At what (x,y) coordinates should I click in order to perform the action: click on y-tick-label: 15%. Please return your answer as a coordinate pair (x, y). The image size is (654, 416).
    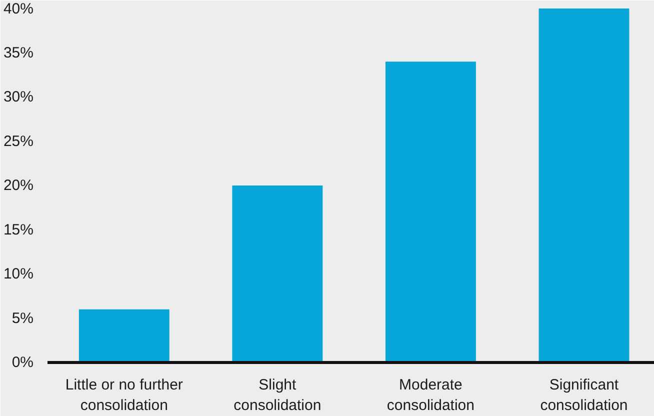
    Looking at the image, I should click on (18, 229).